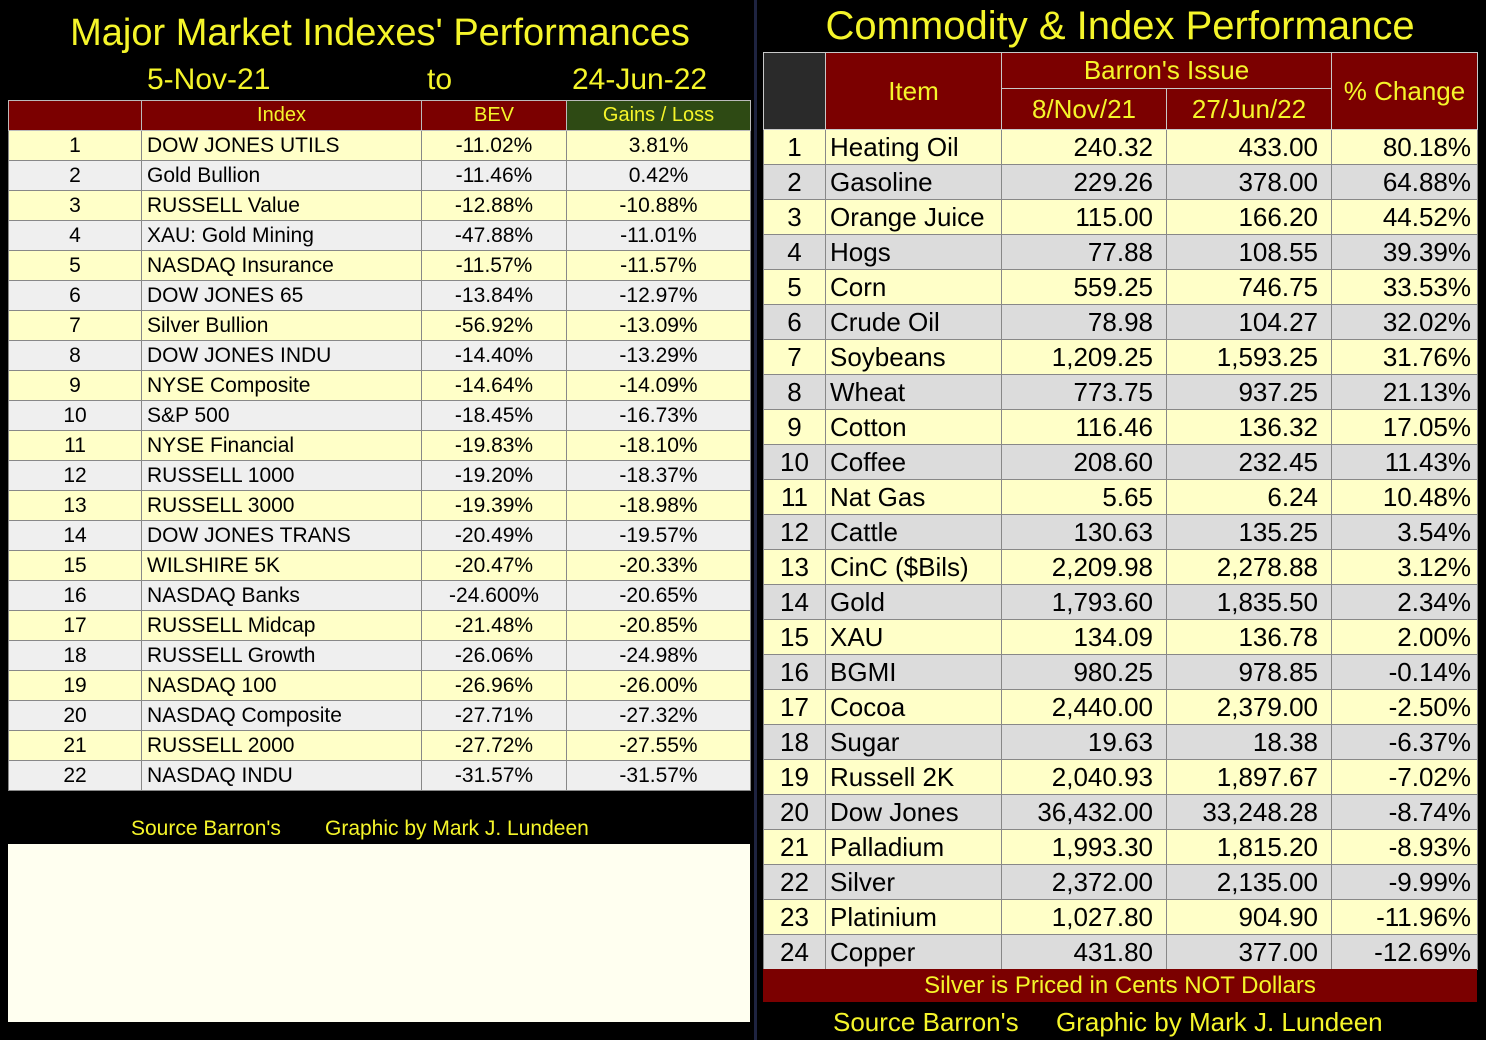  What do you see at coordinates (913, 637) in the screenshot?
I see `item-name: XAU` at bounding box center [913, 637].